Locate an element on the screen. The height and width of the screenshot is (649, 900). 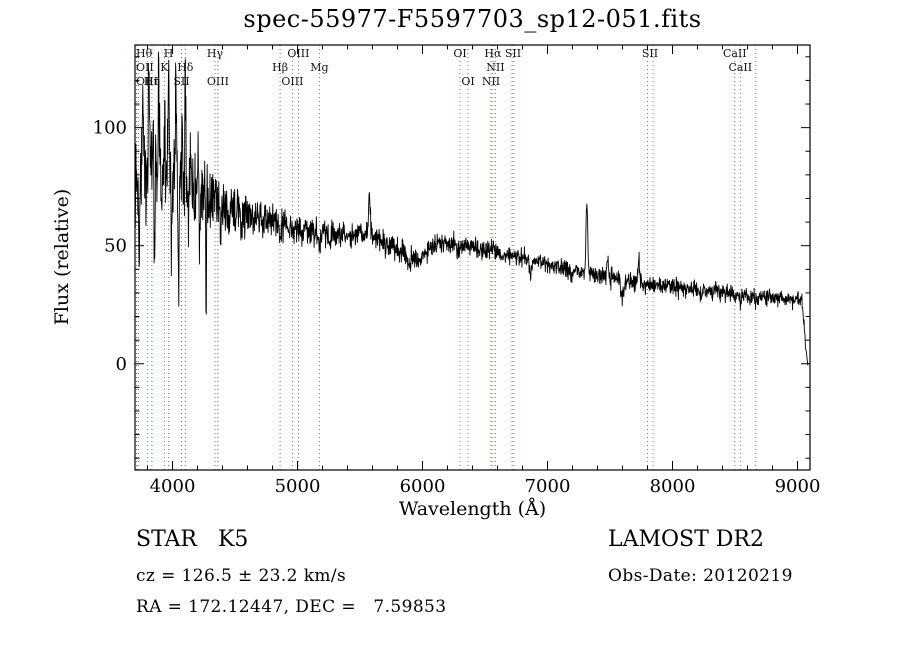
line-marker-label: Hγ is located at coordinates (215, 53).